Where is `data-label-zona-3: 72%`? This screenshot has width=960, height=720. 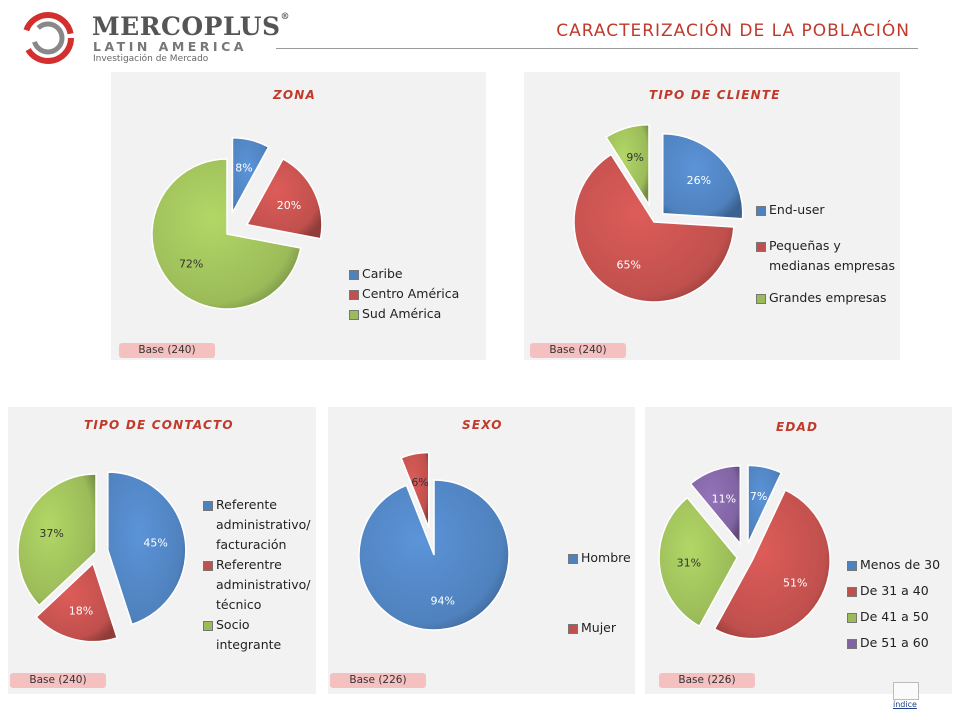
data-label-zona-3: 72% is located at coordinates (191, 264).